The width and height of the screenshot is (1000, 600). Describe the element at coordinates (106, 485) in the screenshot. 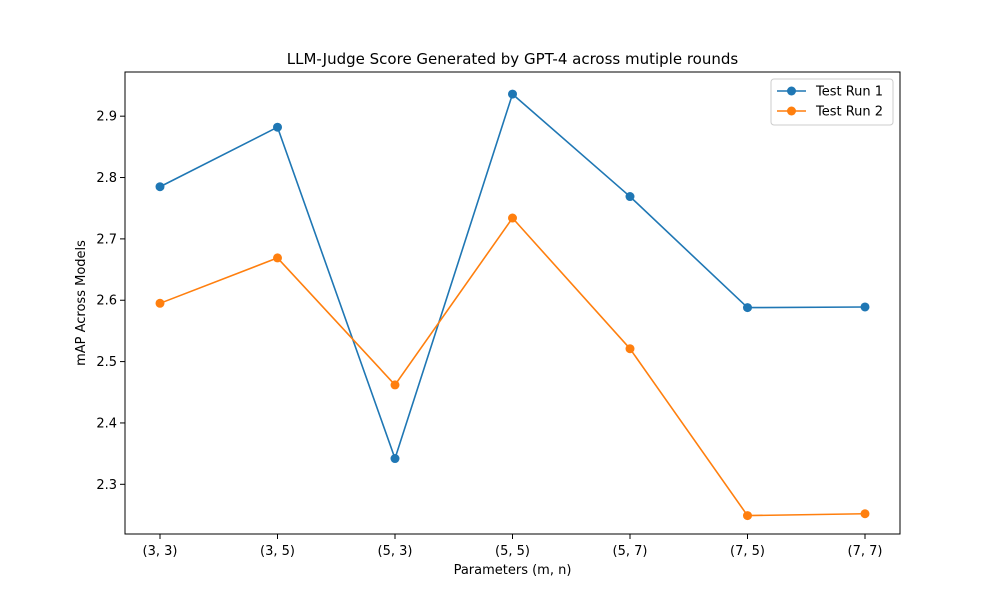

I see `y-tick-label: 2.3` at that location.